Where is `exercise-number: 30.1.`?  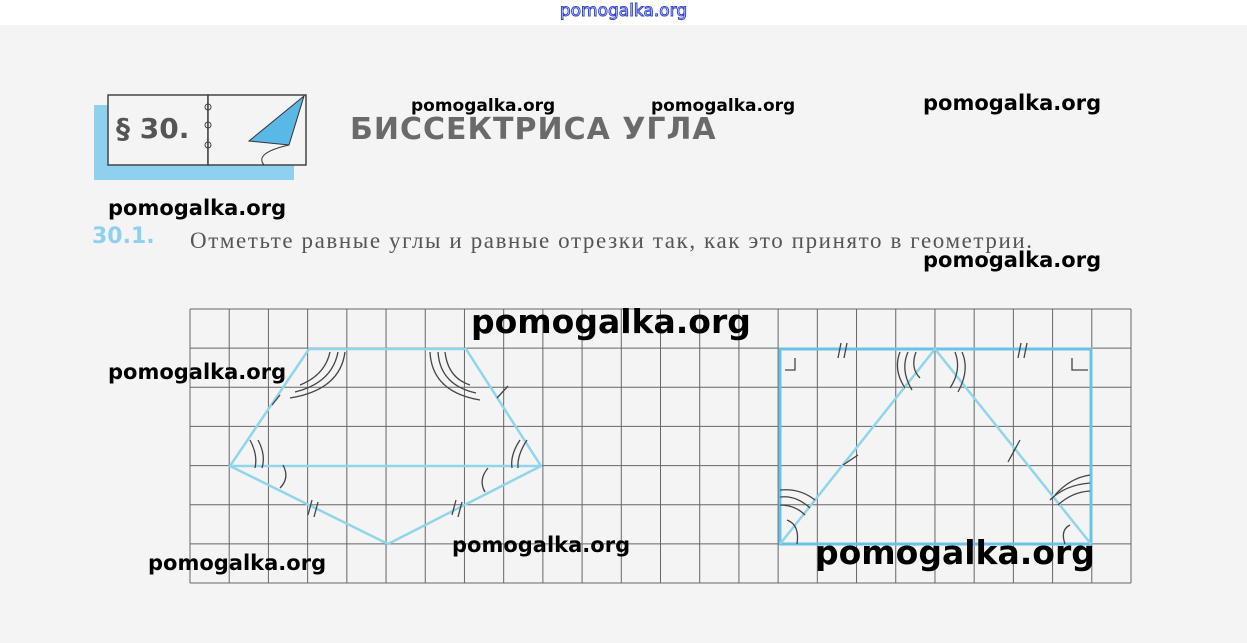 exercise-number: 30.1. is located at coordinates (123, 236).